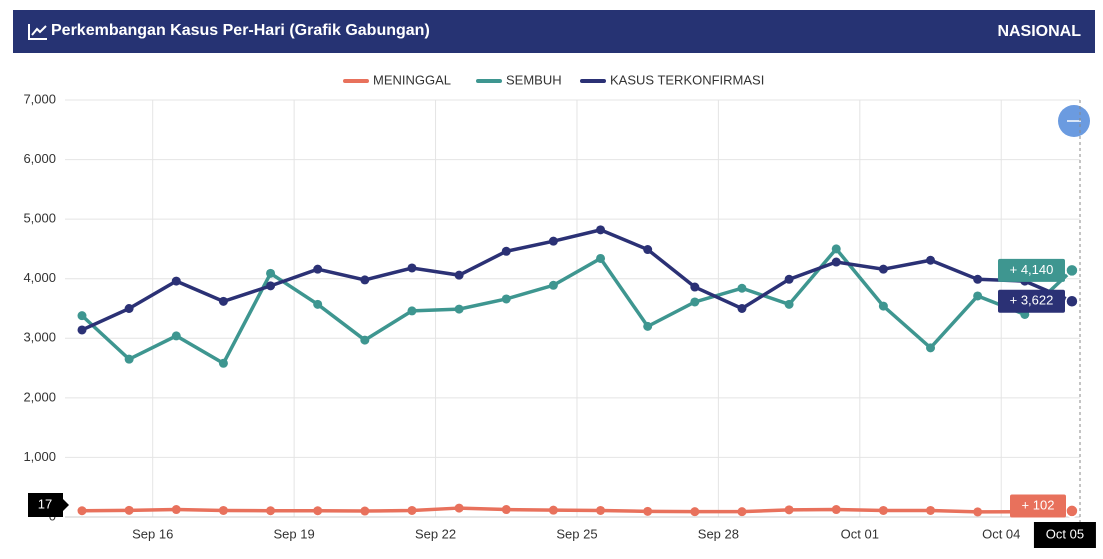  Describe the element at coordinates (435, 533) in the screenshot. I see `x-tick-label: Sep 22` at that location.